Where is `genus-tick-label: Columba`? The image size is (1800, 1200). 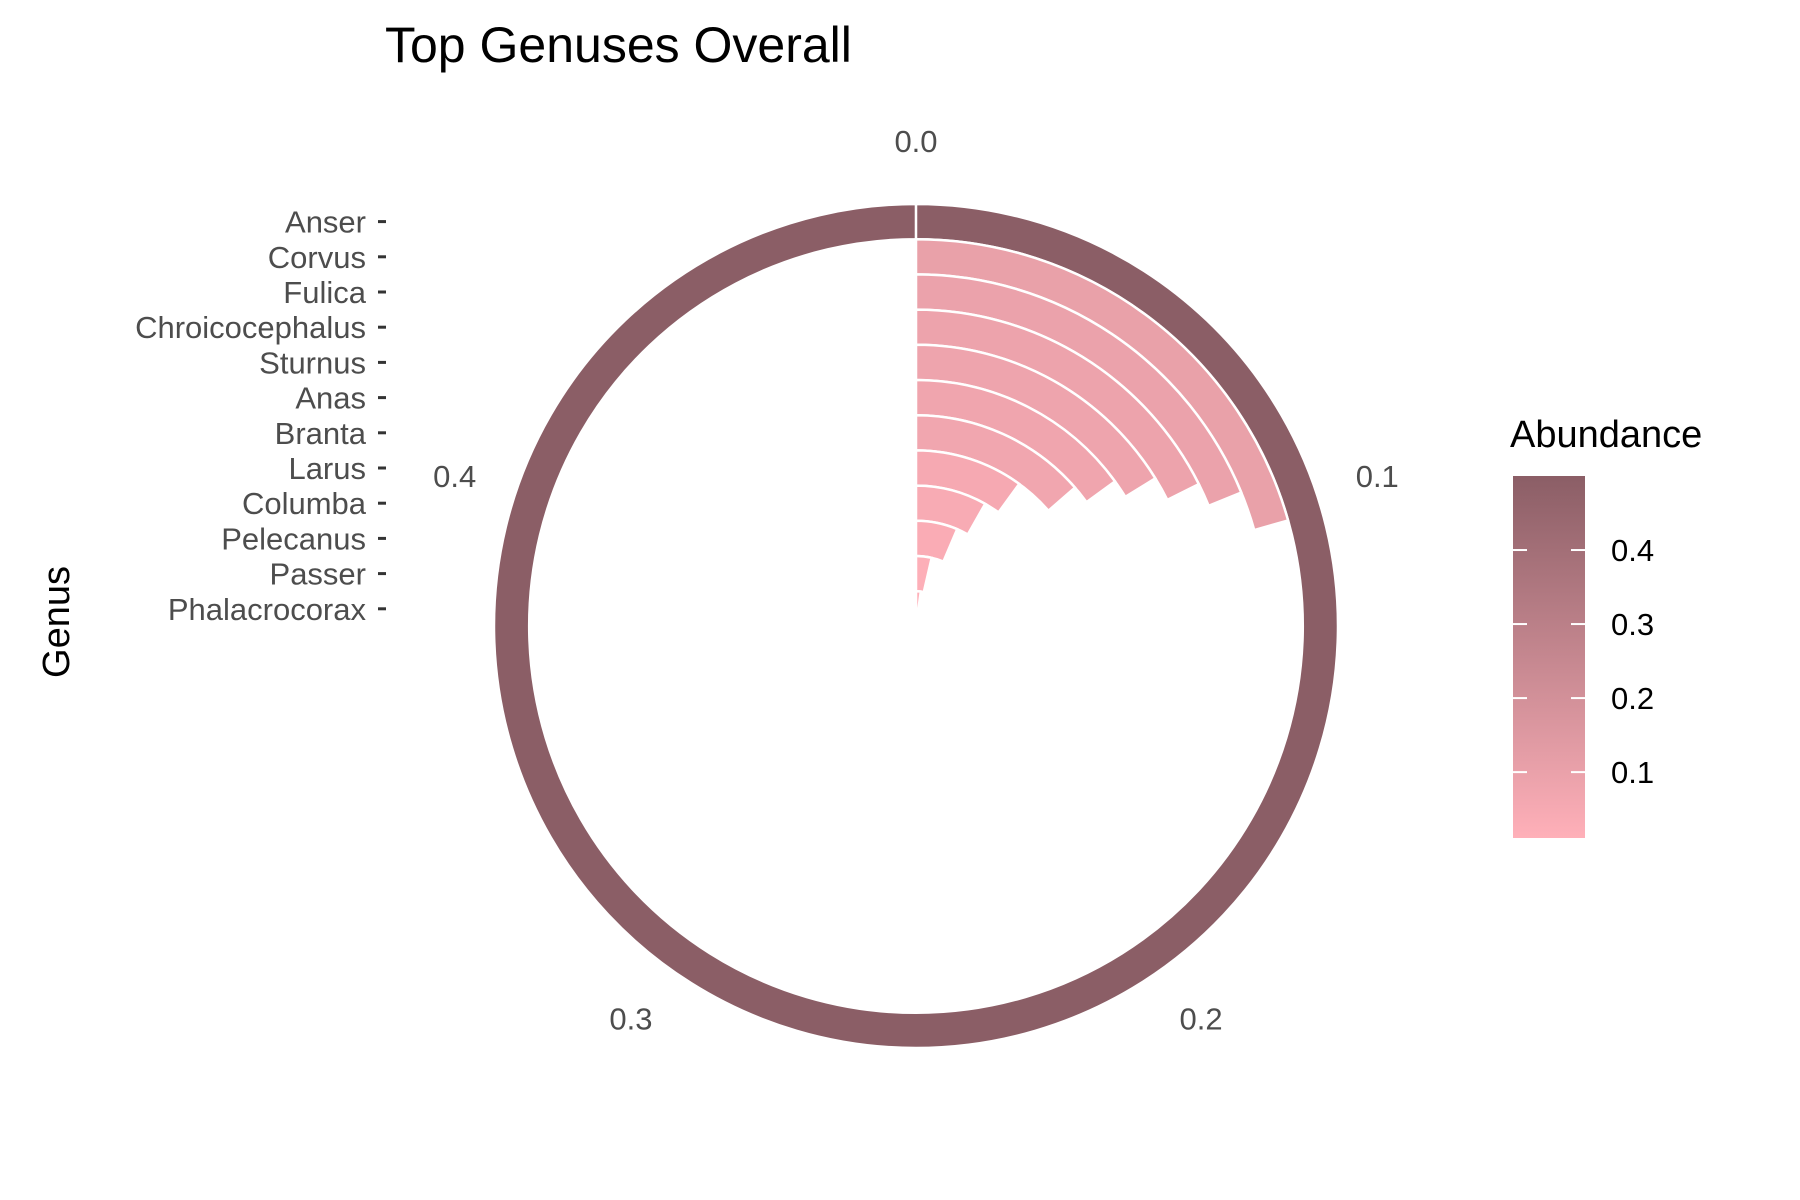
genus-tick-label: Columba is located at coordinates (304, 503).